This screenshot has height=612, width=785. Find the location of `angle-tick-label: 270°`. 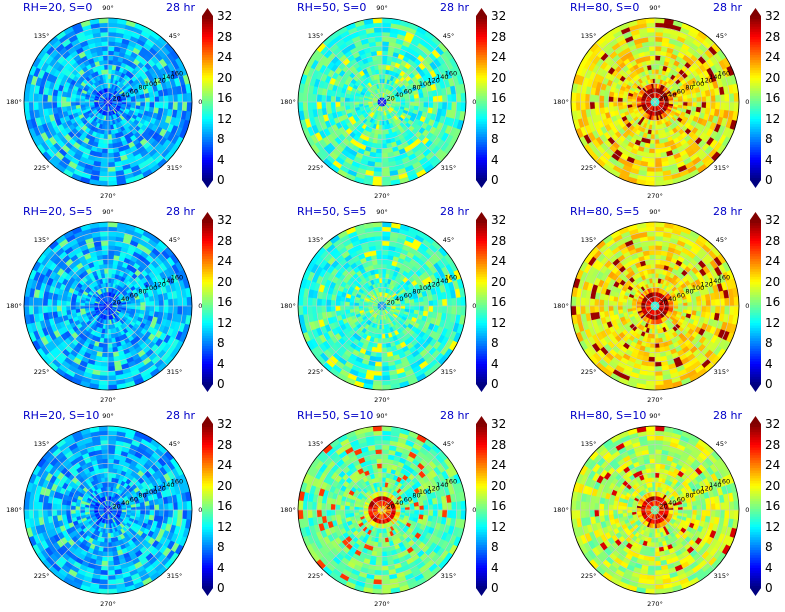

angle-tick-label: 270° is located at coordinates (382, 196).